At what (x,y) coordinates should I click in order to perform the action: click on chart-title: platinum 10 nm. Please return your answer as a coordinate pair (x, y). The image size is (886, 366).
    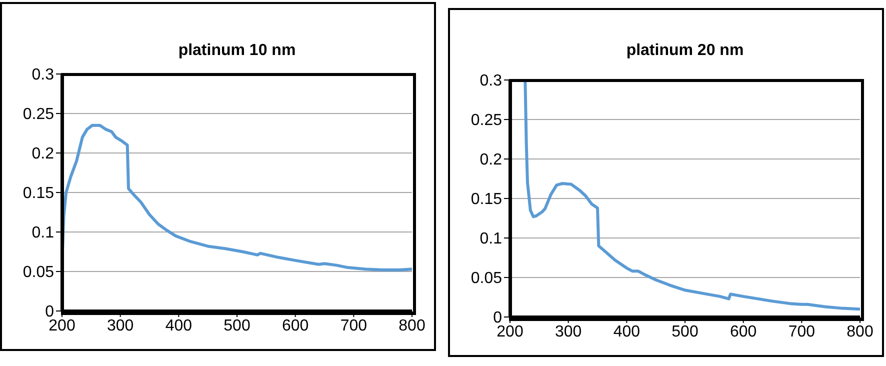
    Looking at the image, I should click on (237, 51).